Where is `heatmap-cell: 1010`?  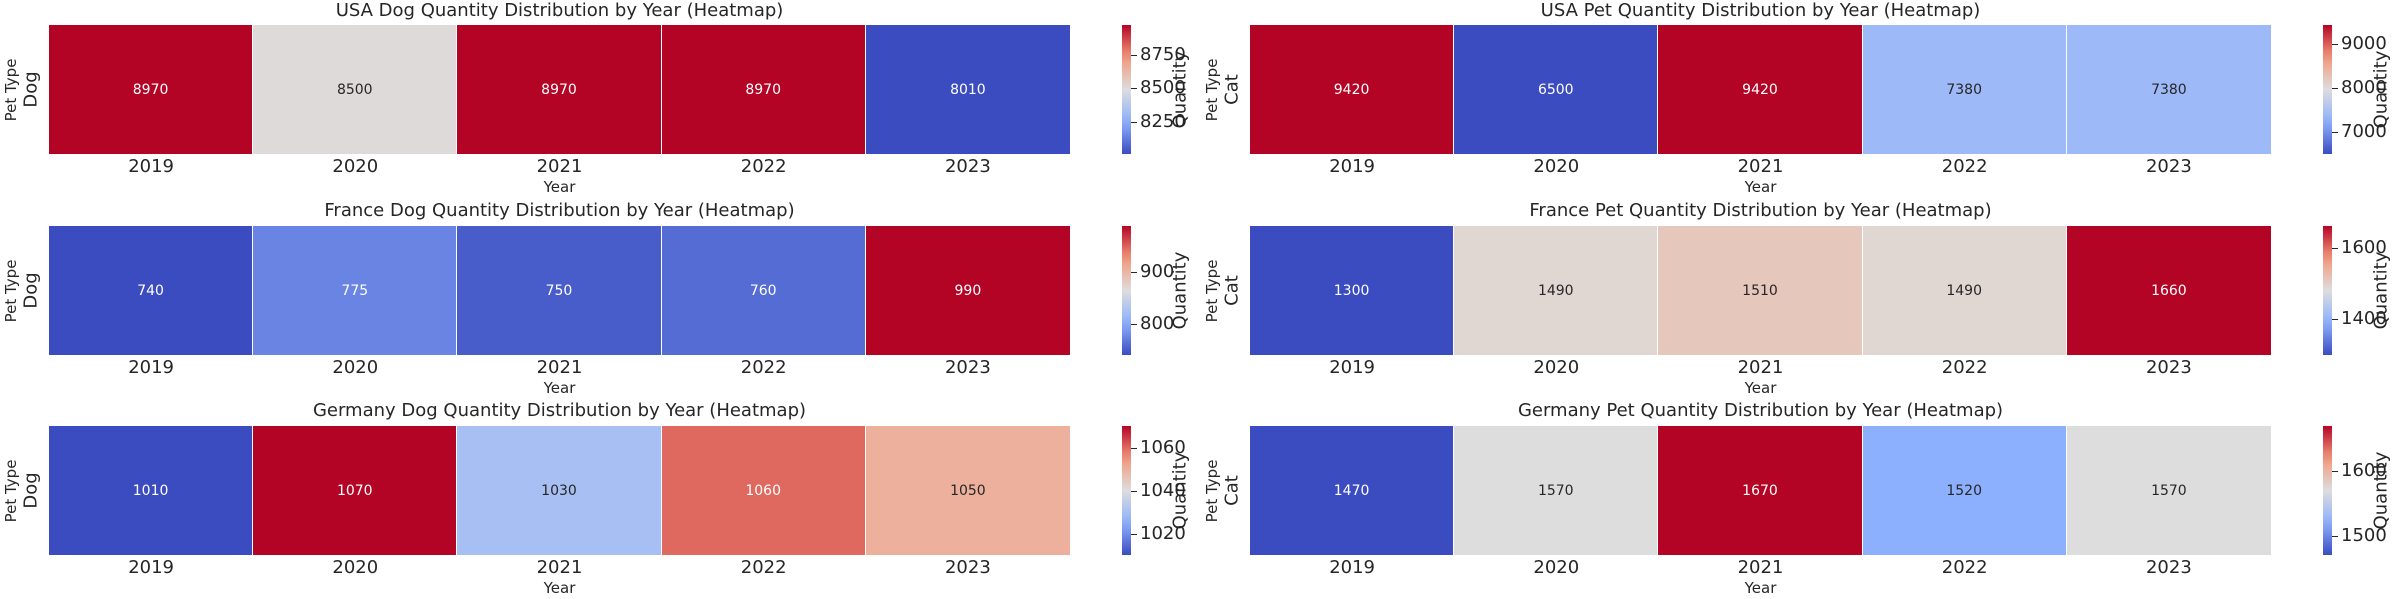 heatmap-cell: 1010 is located at coordinates (151, 490).